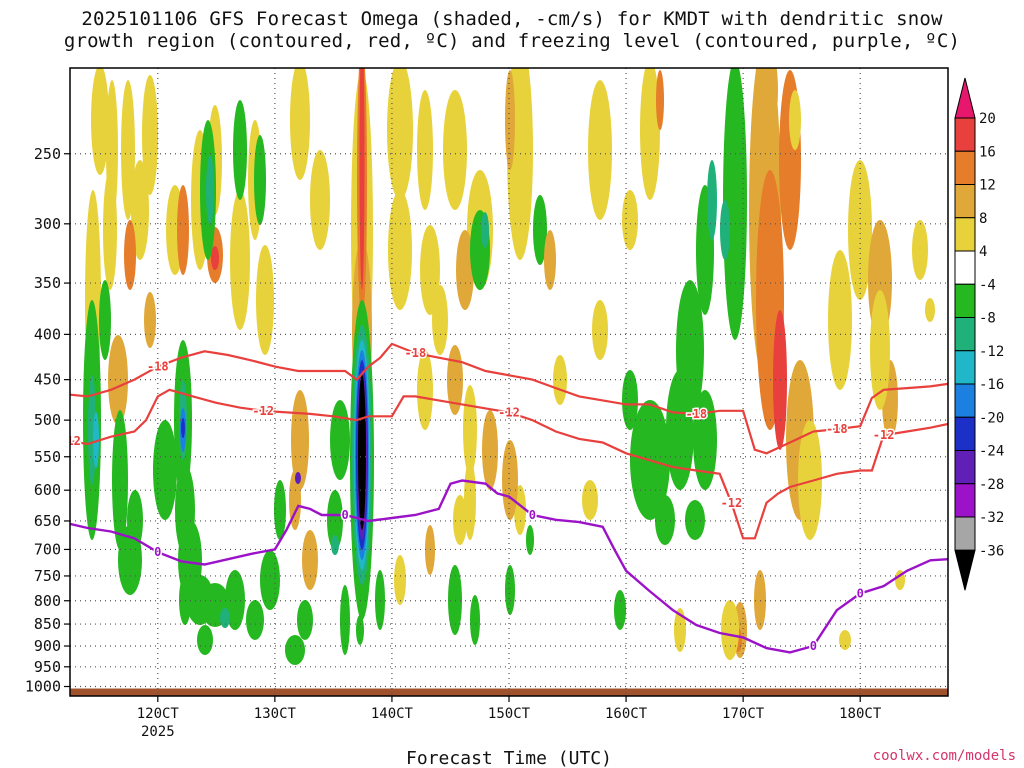 The height and width of the screenshot is (768, 1024). What do you see at coordinates (47, 457) in the screenshot?
I see `y-tick-label: 550` at bounding box center [47, 457].